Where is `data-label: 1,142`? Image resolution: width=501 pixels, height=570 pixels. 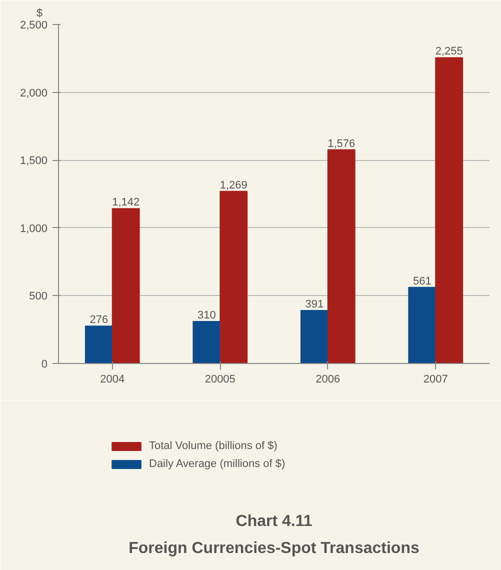 data-label: 1,142 is located at coordinates (126, 202).